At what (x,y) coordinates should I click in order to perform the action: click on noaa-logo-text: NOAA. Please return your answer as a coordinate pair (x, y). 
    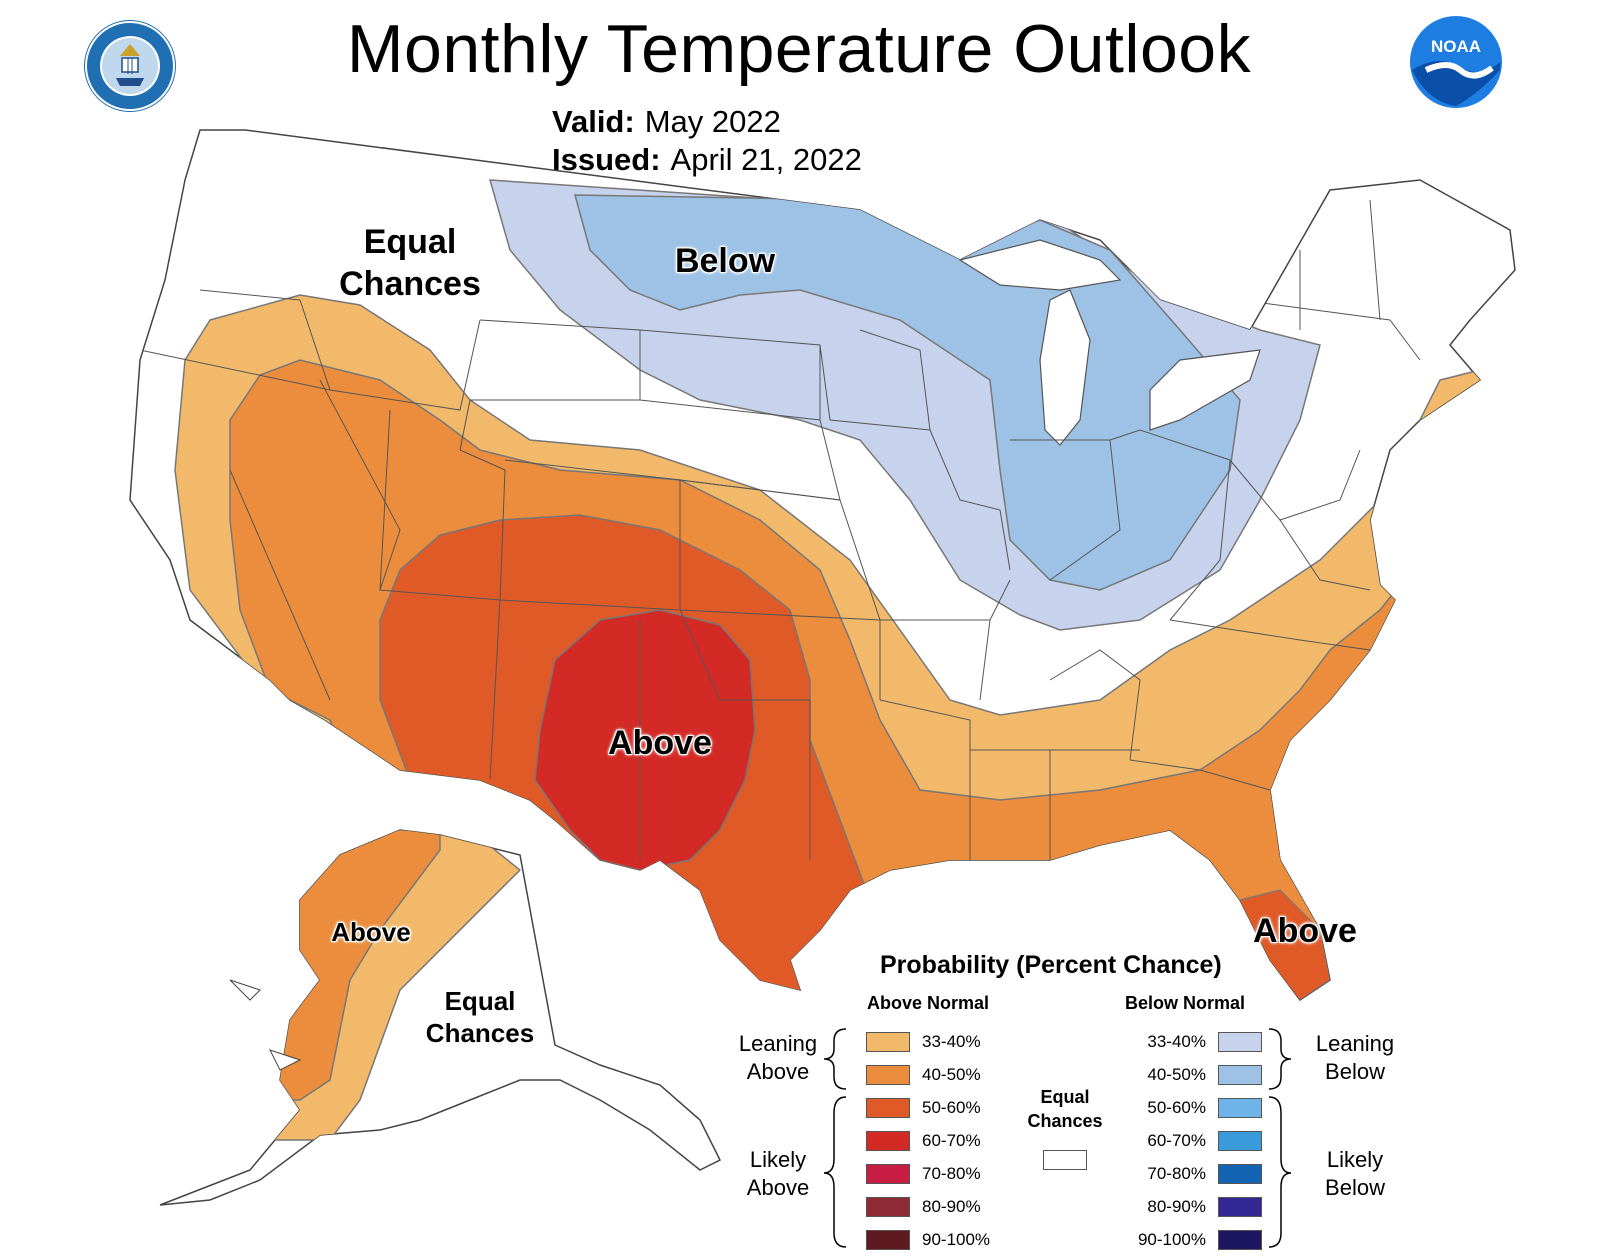
    Looking at the image, I should click on (1456, 46).